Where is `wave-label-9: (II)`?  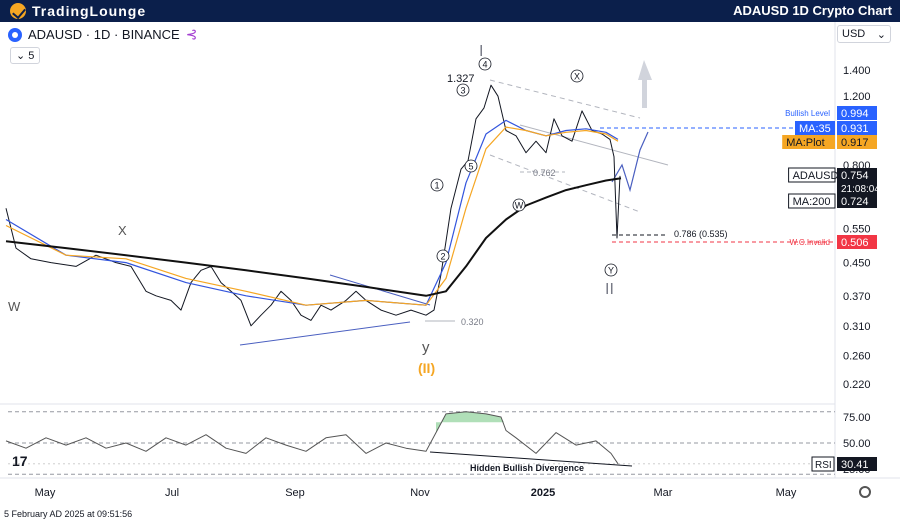
wave-label-9: (II) is located at coordinates (426, 368).